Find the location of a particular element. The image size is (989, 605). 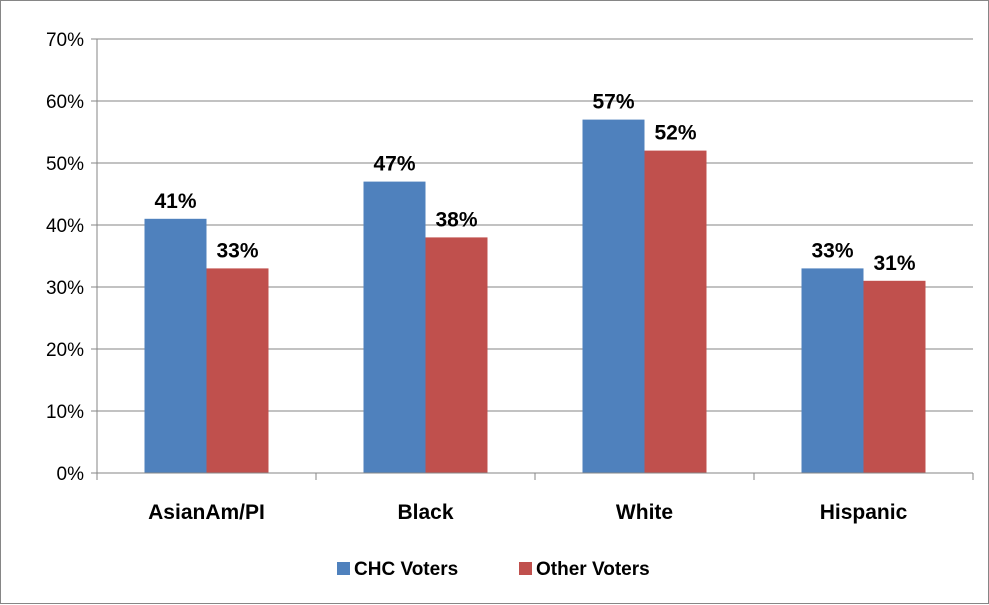

data-label: 31% is located at coordinates (894, 263).